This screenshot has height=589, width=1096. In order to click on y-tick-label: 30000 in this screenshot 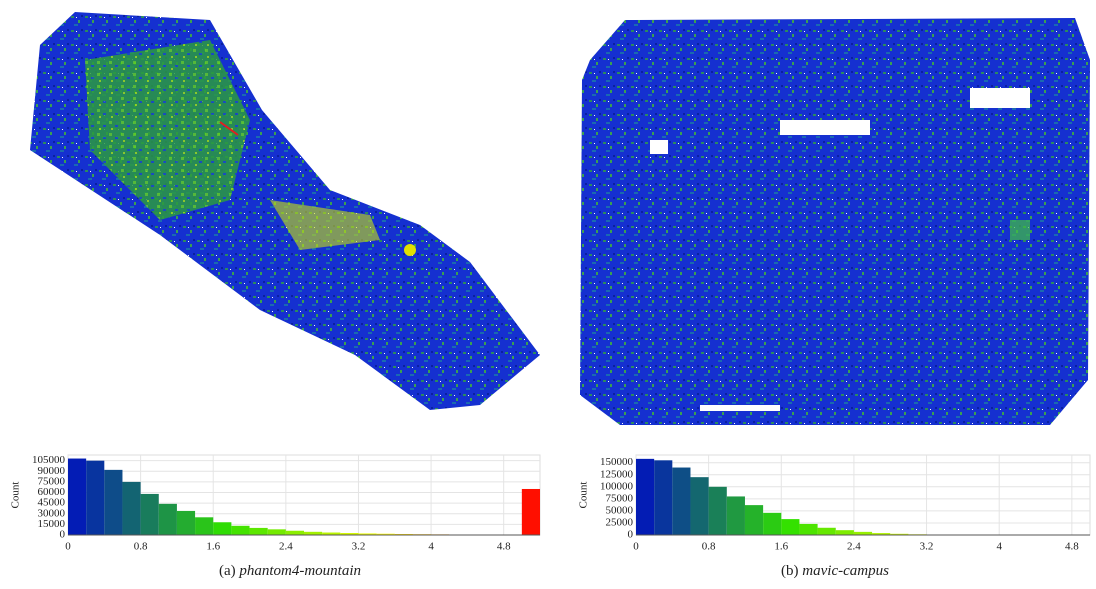, I will do `click(52, 513)`.